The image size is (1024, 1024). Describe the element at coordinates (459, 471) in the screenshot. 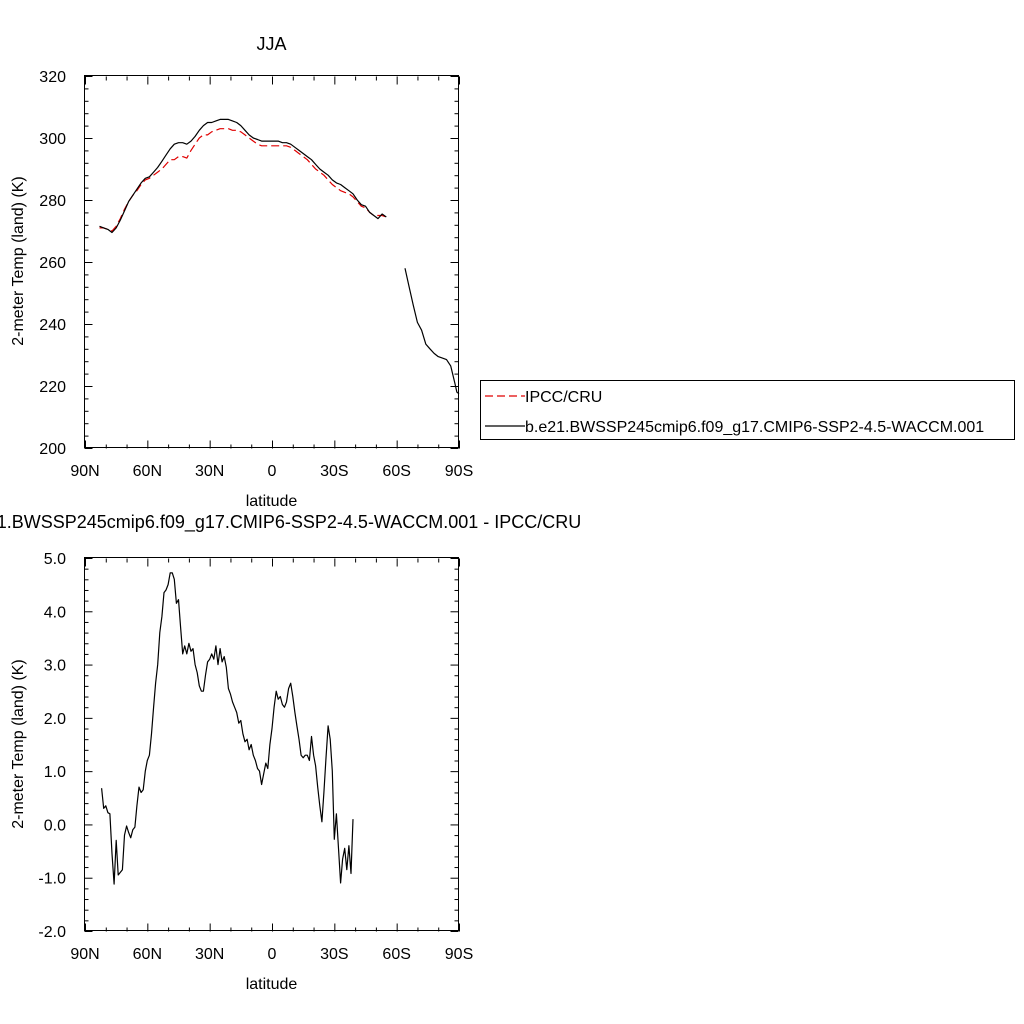

I see `top-x-tick-label: 90S` at that location.